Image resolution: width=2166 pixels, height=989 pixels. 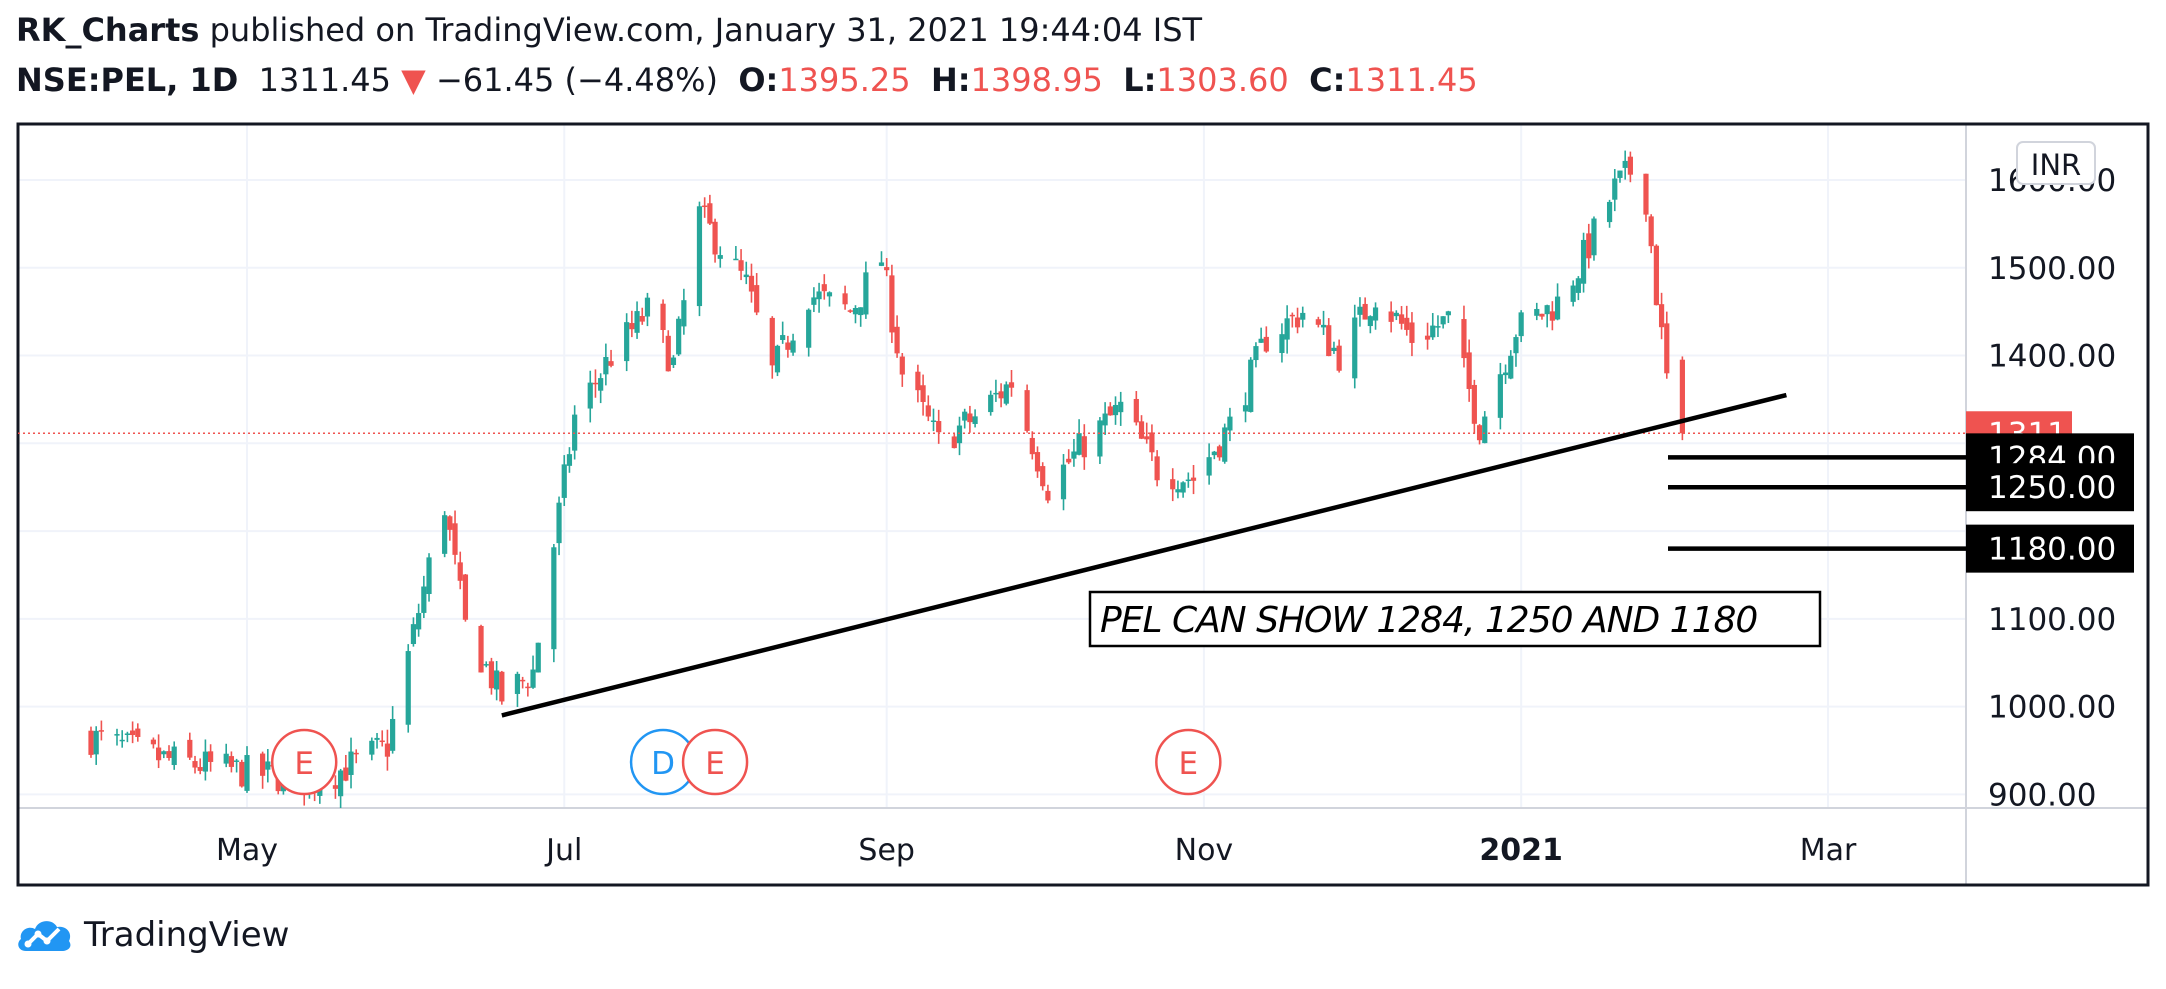 What do you see at coordinates (108, 30) in the screenshot?
I see `author-name: RK_Charts` at bounding box center [108, 30].